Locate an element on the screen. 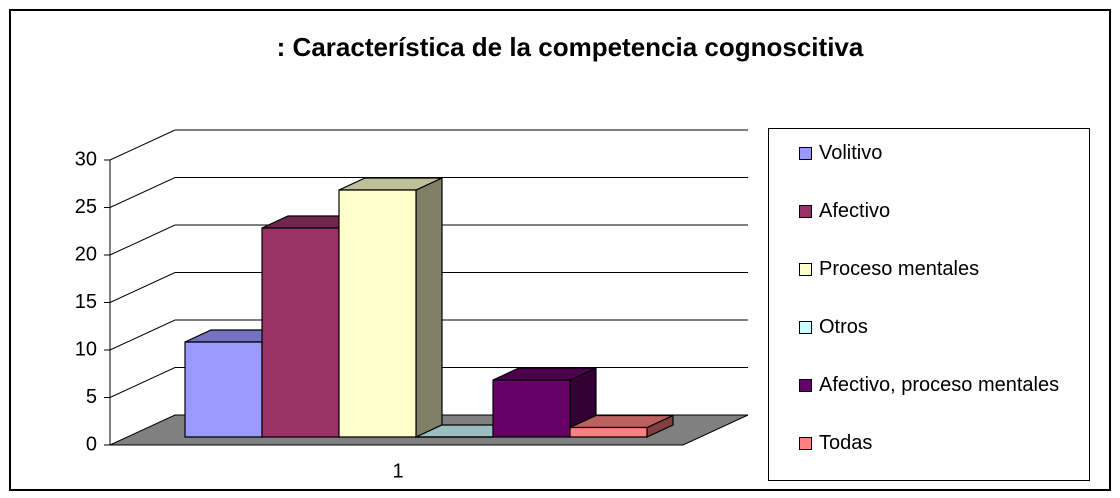 This screenshot has width=1120, height=498. legend-entry: Otros is located at coordinates (951, 327).